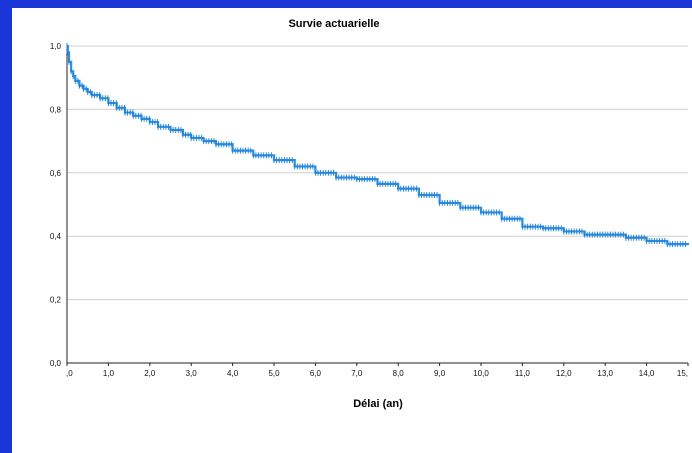  I want to click on y-tick-labels: 0,0 0,2 0,4 0,6 0,8 1,0, so click(56, 205).